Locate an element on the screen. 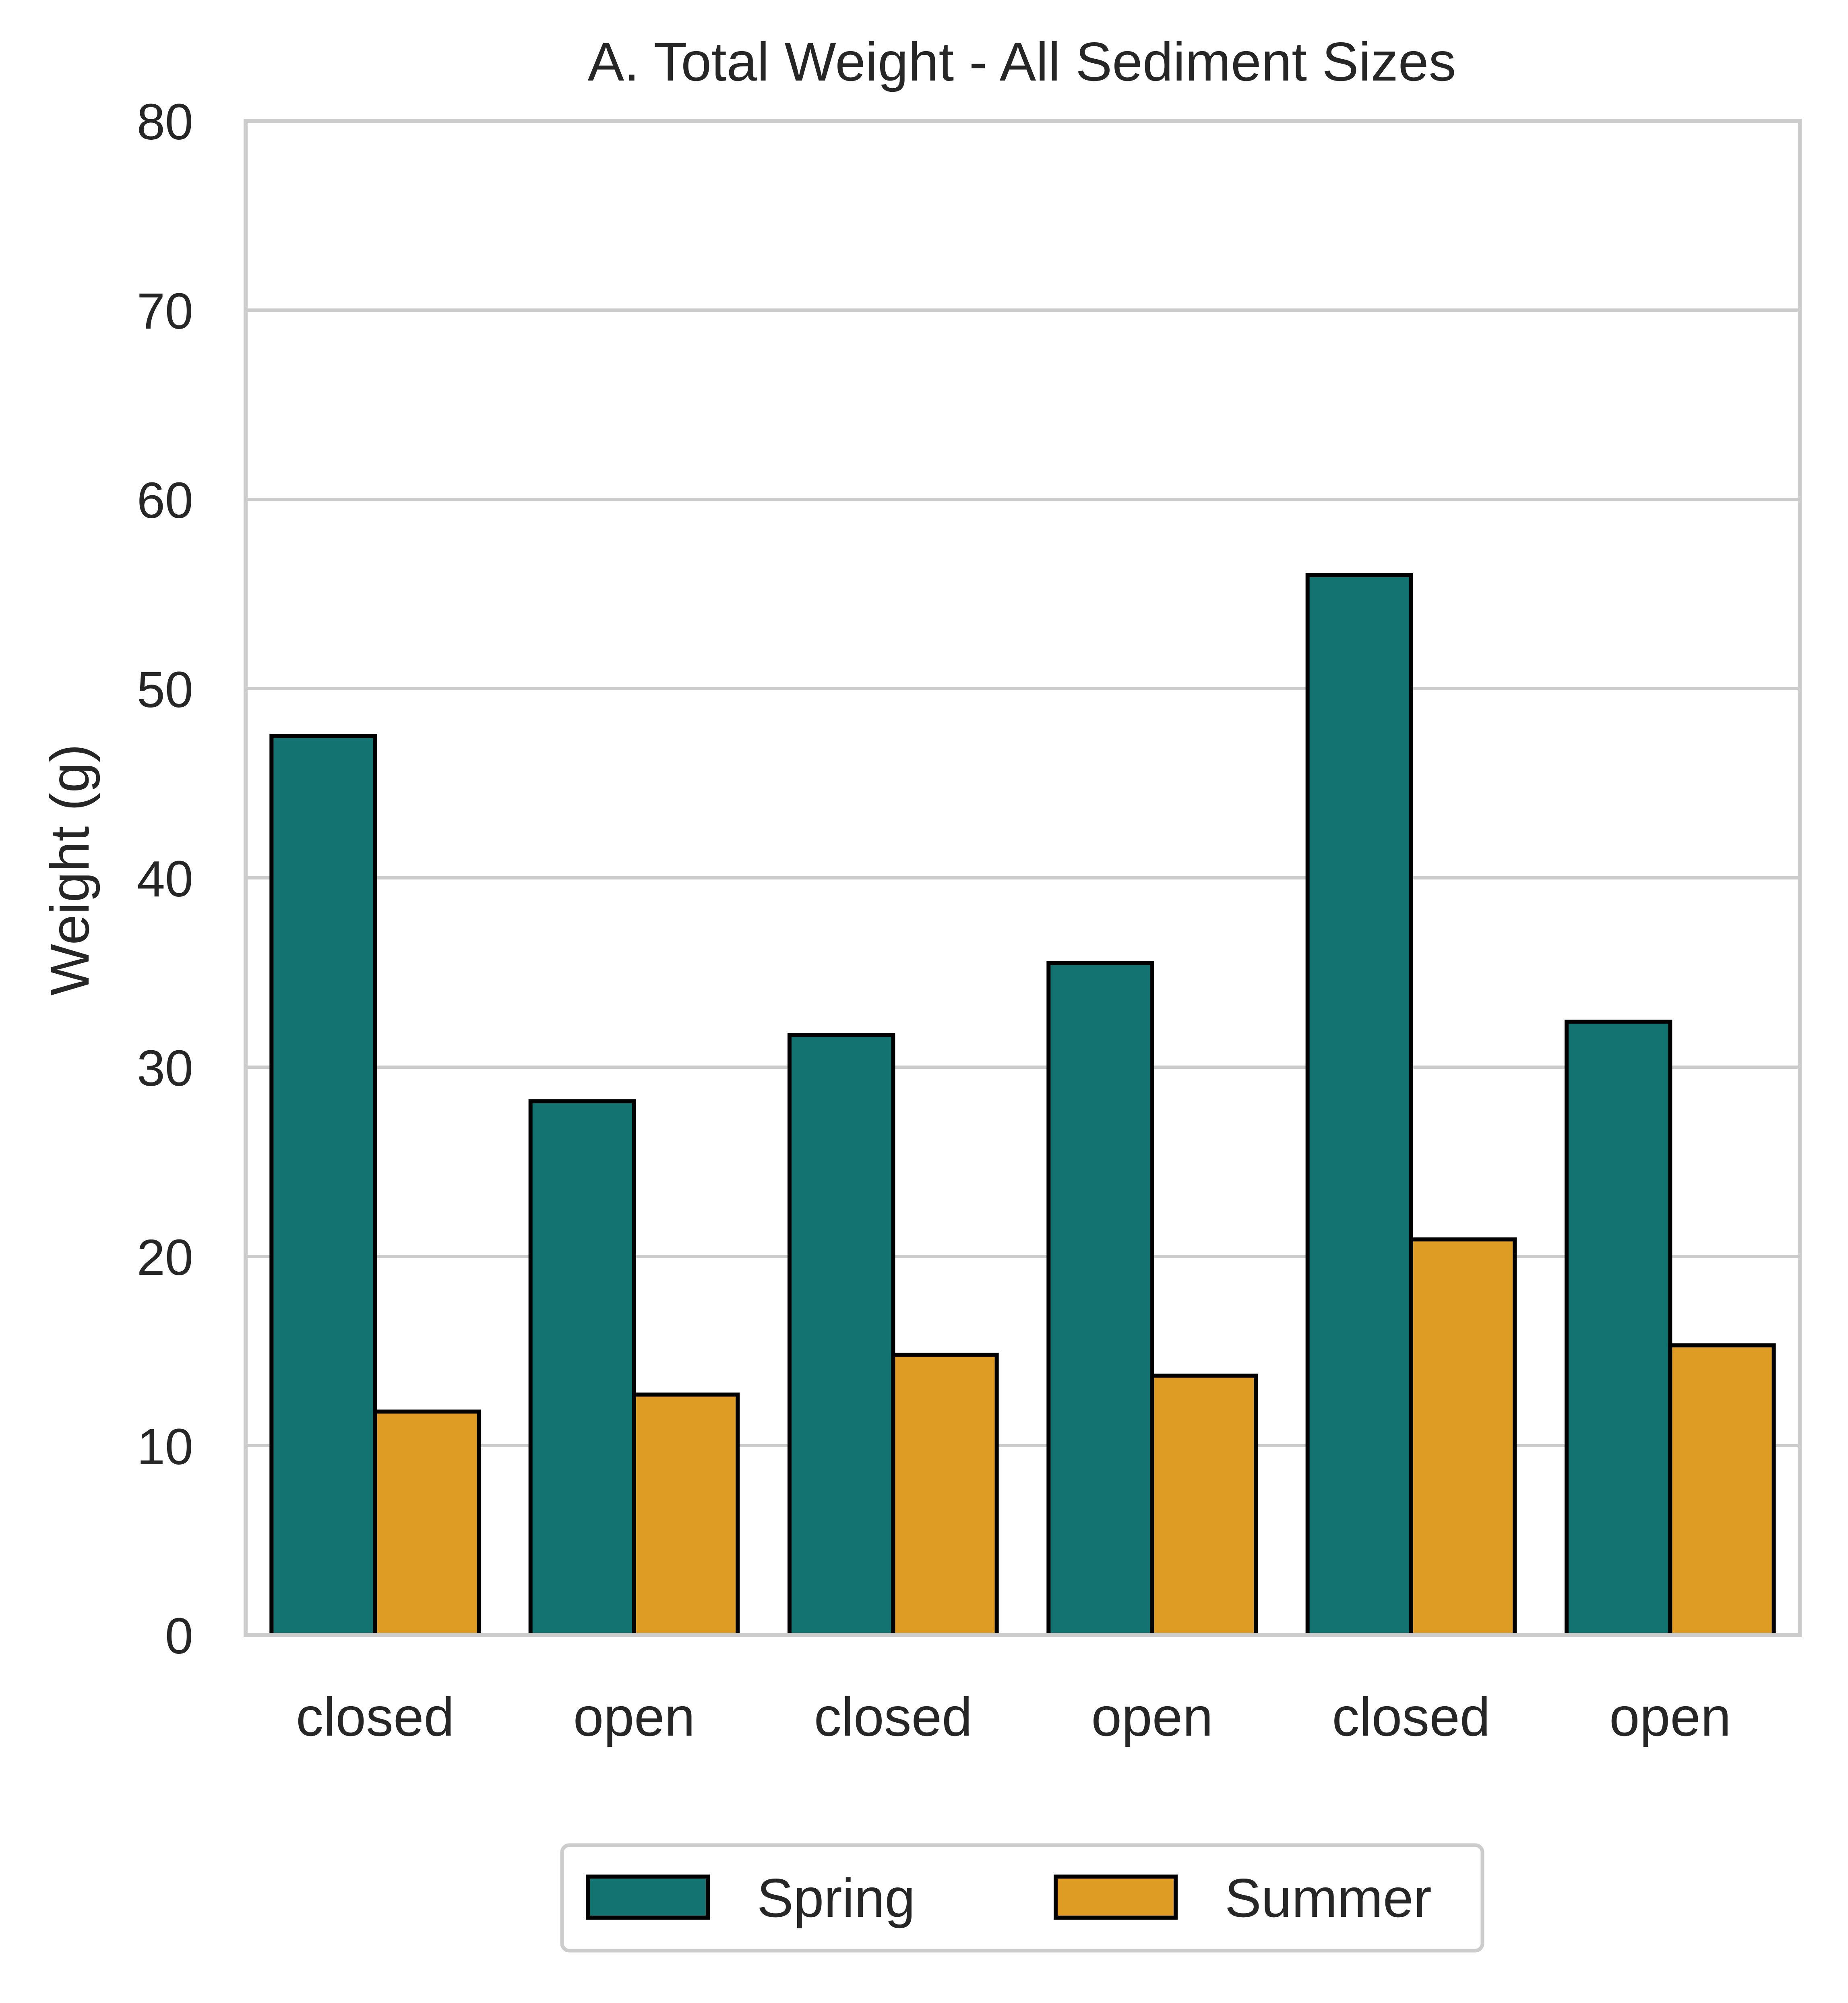  y-tick-label: 80 is located at coordinates (165, 122).